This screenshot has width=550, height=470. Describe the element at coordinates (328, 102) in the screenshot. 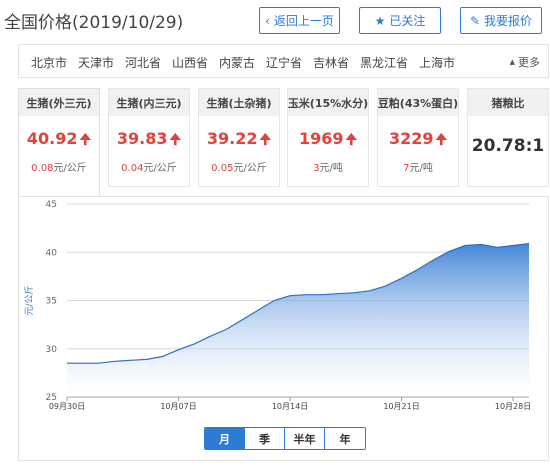

I see `card-title: 玉米(15%水分)` at that location.